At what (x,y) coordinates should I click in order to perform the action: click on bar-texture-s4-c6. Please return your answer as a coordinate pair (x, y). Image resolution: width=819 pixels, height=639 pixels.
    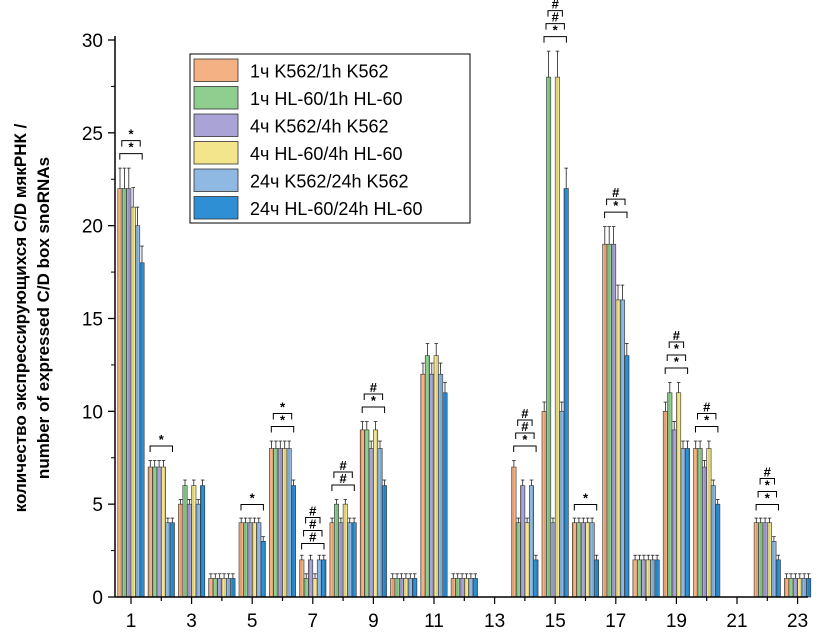
    Looking at the image, I should click on (284, 522).